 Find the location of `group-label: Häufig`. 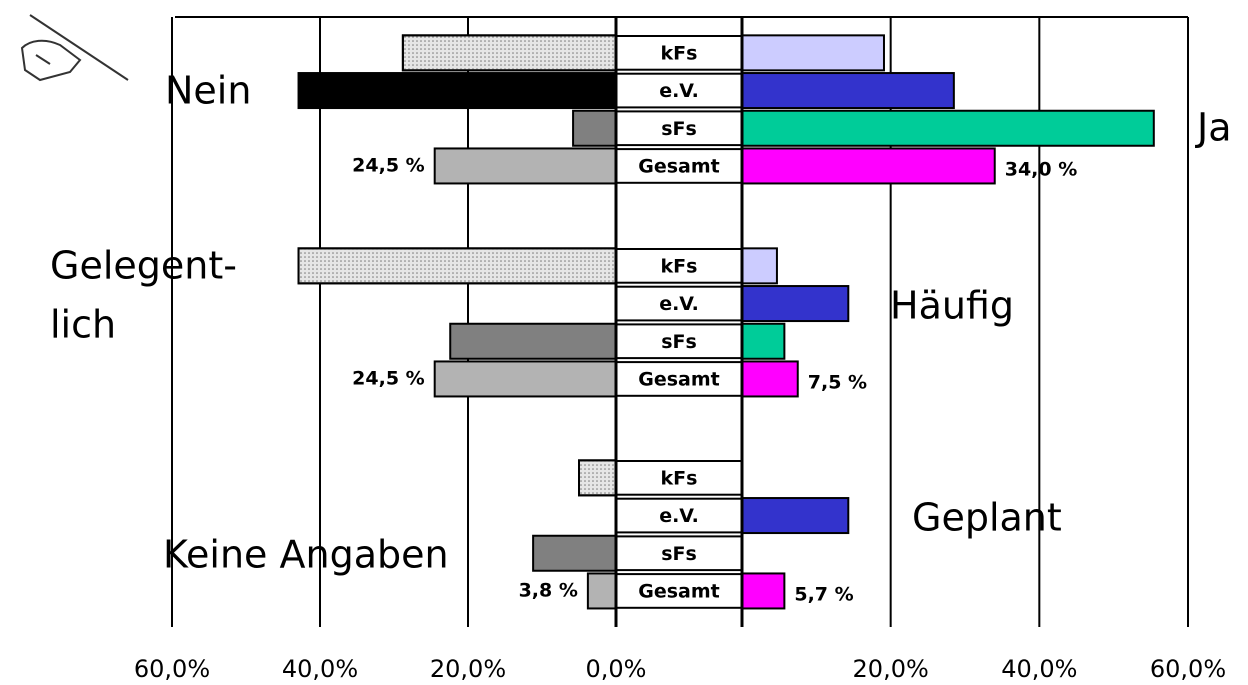

group-label: Häufig is located at coordinates (952, 306).